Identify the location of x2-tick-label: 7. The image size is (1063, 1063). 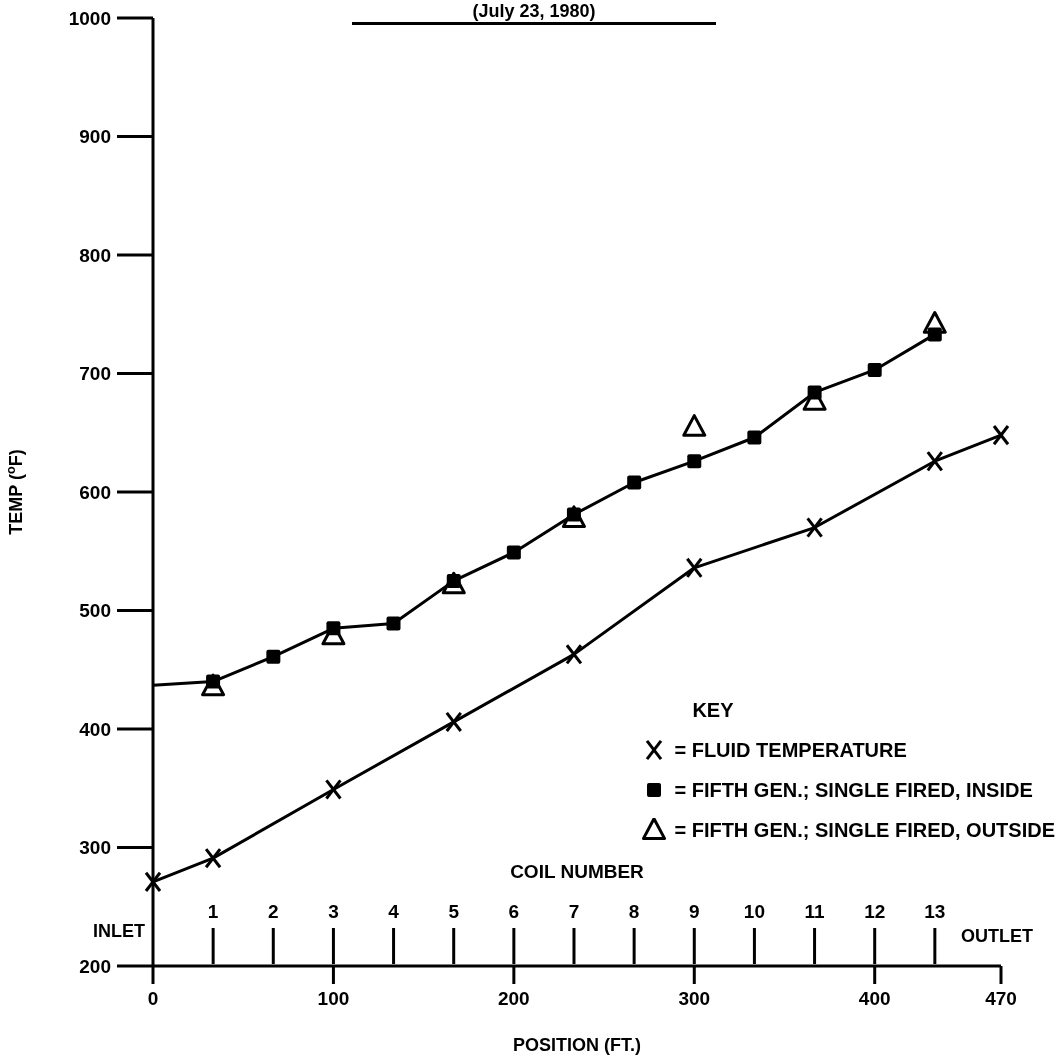
(574, 911).